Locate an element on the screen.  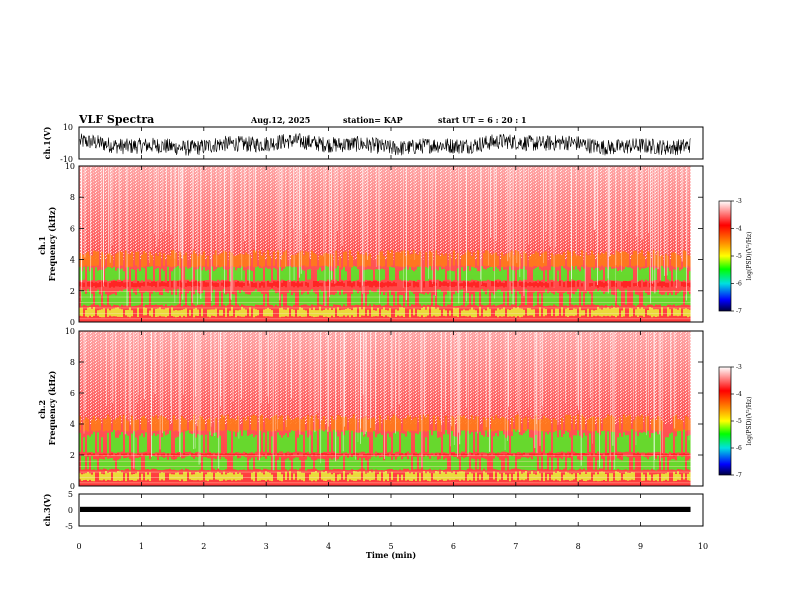
ch1-colorbar: -3 -4 -5 -6 -7 log(PSD)(V²/Hz) is located at coordinates (735, 256).